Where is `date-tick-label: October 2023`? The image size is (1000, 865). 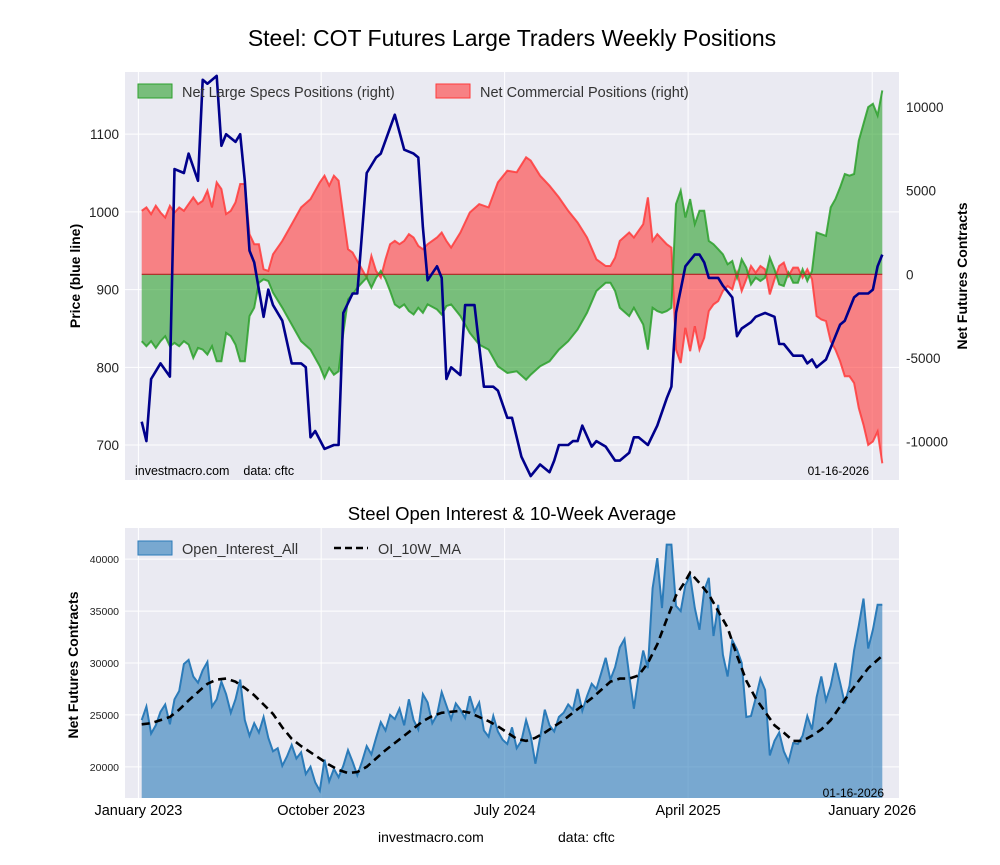 date-tick-label: October 2023 is located at coordinates (321, 811).